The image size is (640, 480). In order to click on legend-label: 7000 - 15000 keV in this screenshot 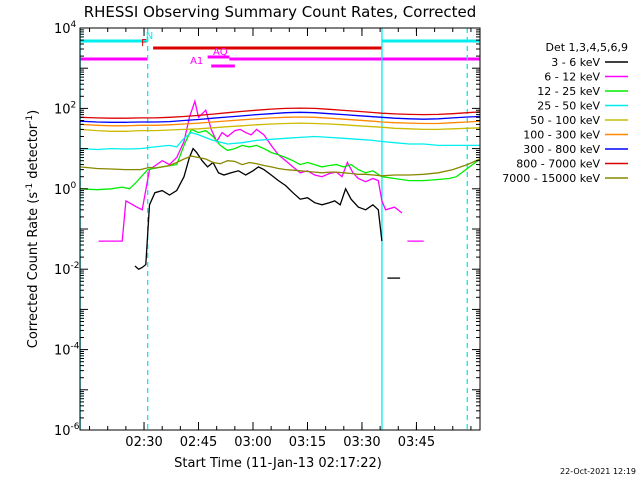, I will do `click(551, 178)`.